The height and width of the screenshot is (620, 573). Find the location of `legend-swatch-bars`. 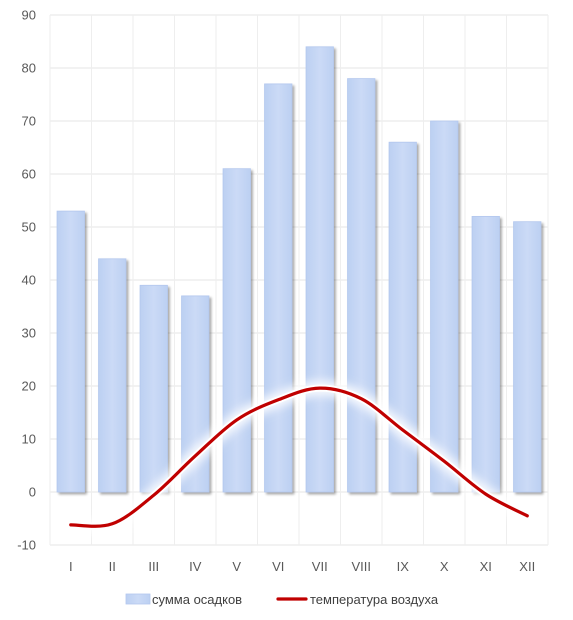

legend-swatch-bars is located at coordinates (138, 599).